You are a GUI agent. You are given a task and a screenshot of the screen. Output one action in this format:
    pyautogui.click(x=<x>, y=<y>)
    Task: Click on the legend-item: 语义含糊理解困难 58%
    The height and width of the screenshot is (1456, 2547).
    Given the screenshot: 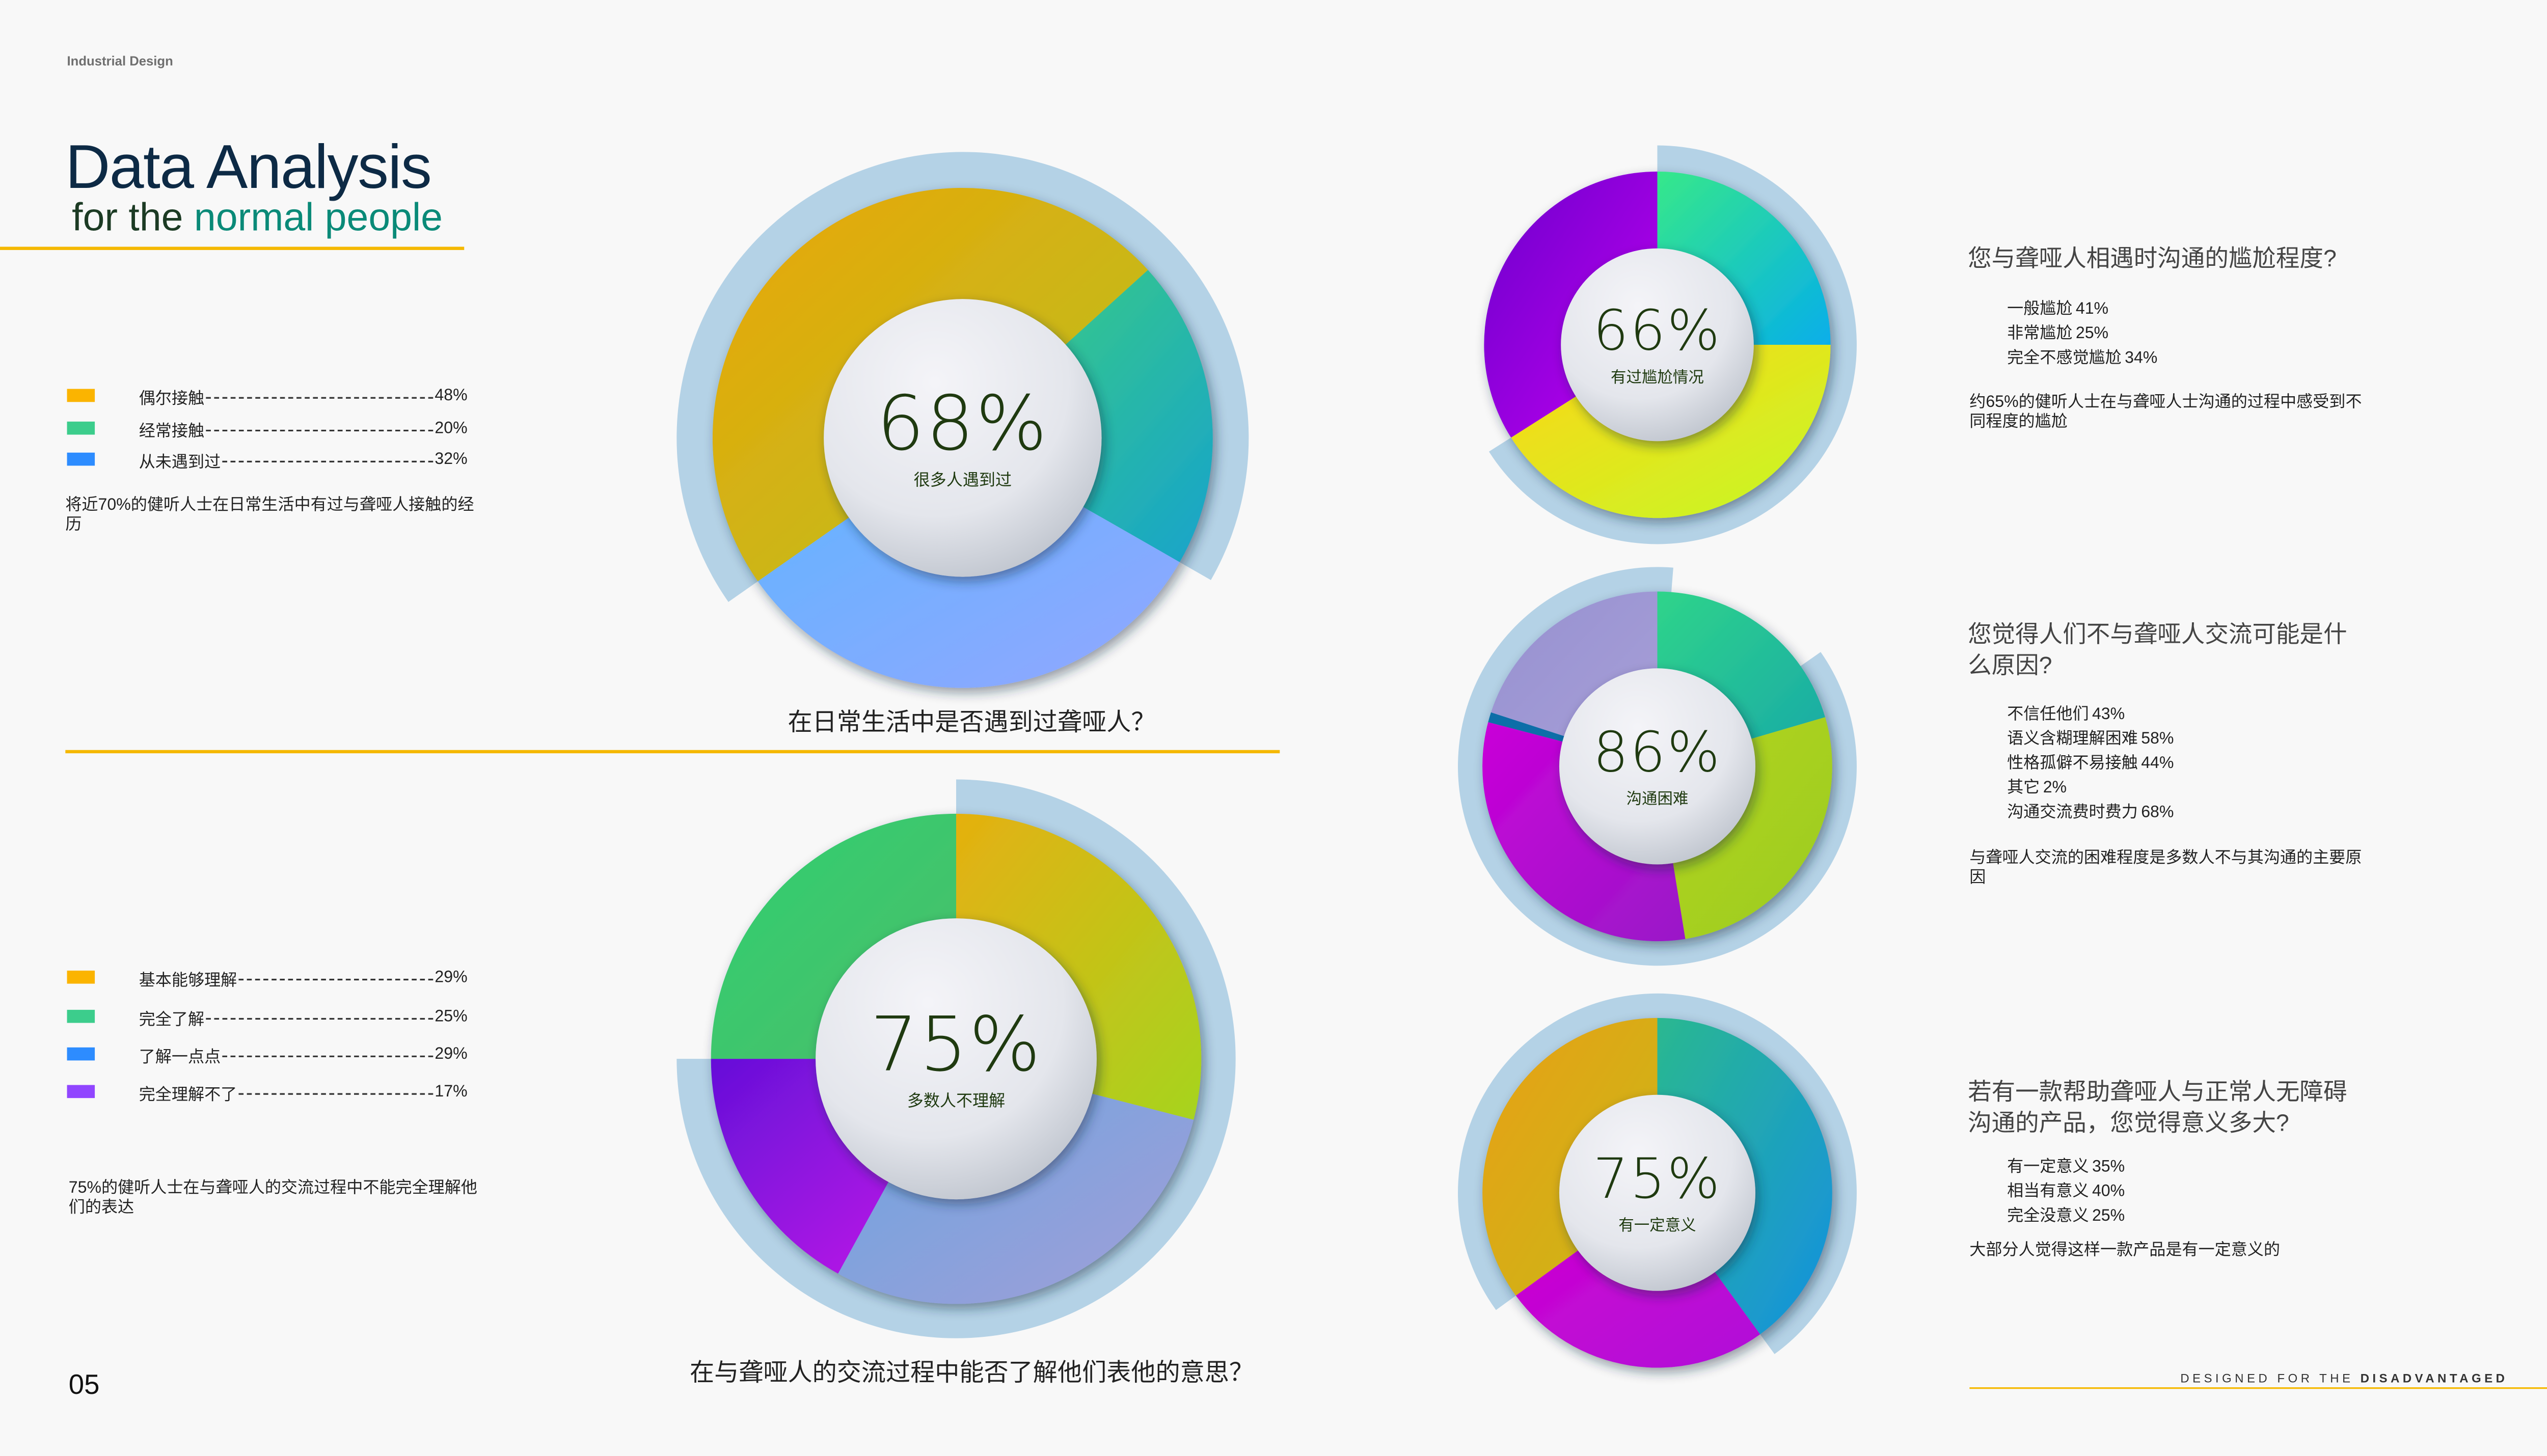 What is the action you would take?
    pyautogui.click(x=2160, y=736)
    